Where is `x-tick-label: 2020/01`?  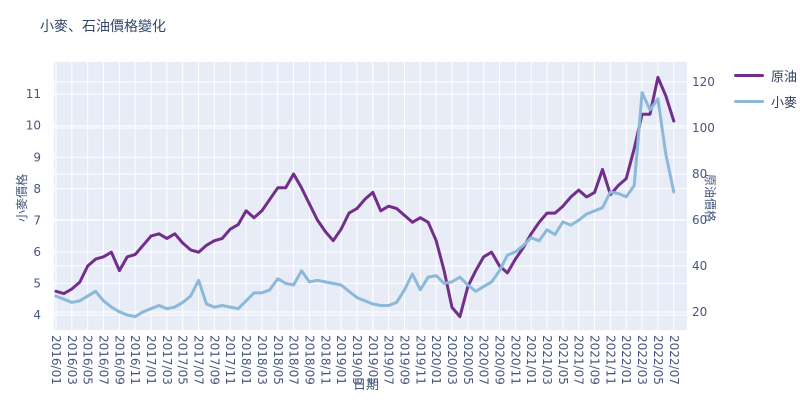
x-tick-label: 2020/01 is located at coordinates (436, 360).